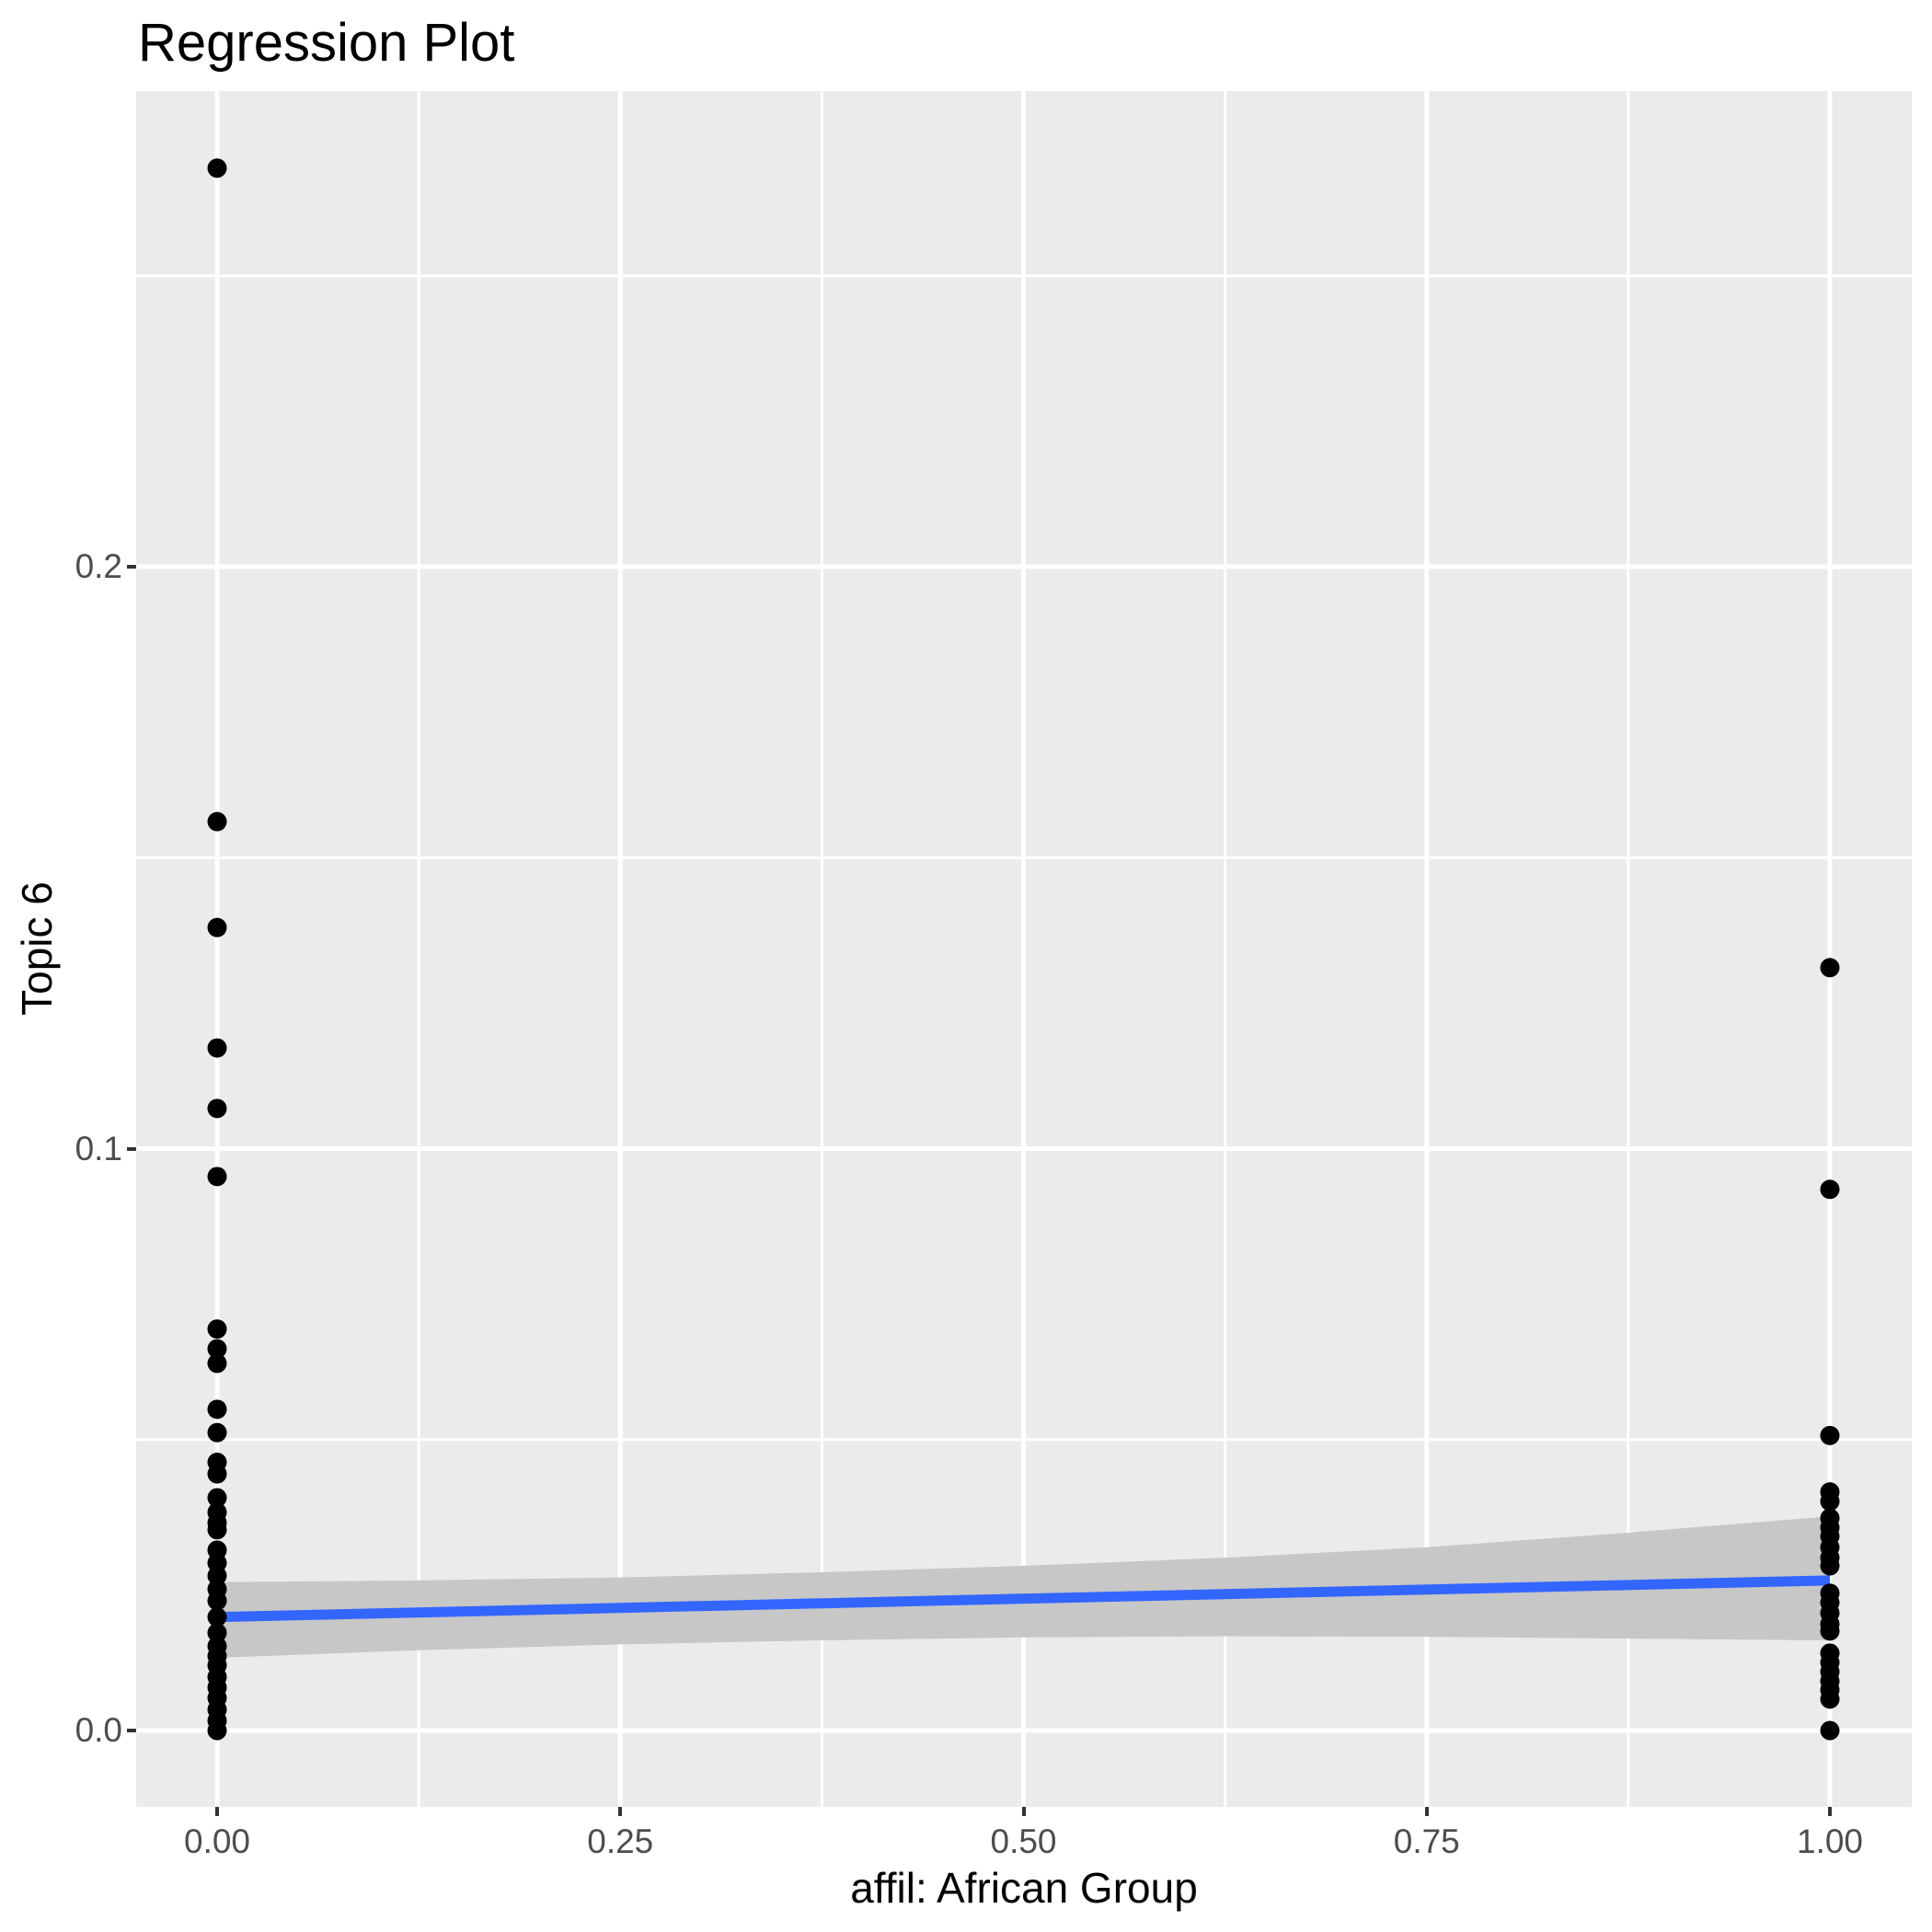 Image resolution: width=1932 pixels, height=1932 pixels. Describe the element at coordinates (326, 43) in the screenshot. I see `plot-title: Regression Plot` at that location.